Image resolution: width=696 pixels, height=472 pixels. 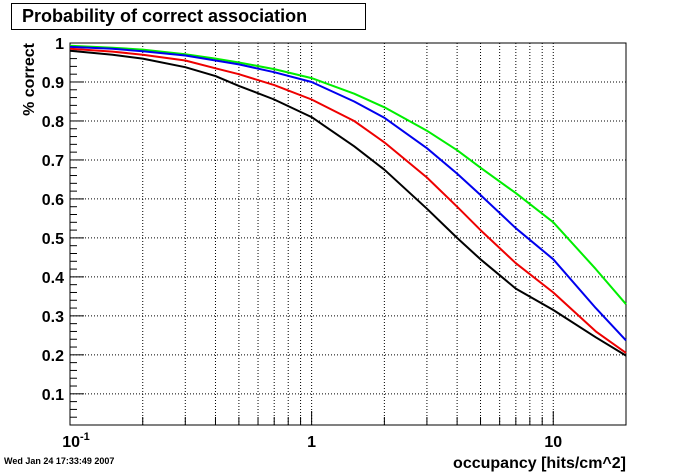 I want to click on y-tick-labels: 0.1 0.2 0.3 0.4 0.5 0.6 0.7 0.8 0.9 1, so click(x=53, y=220).